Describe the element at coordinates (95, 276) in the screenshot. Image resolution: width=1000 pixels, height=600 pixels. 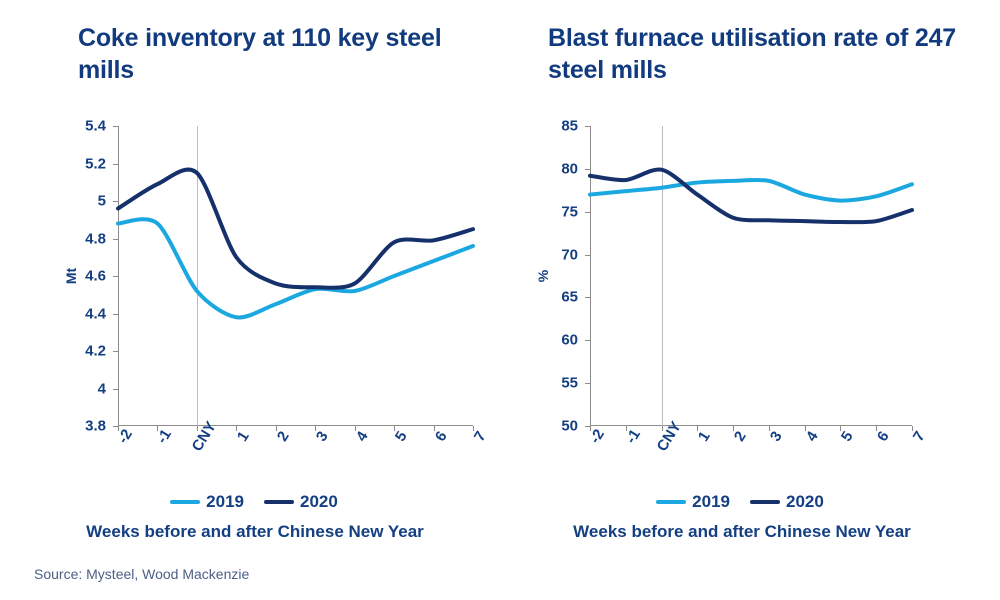
I see `y-axis-tick-label: 4.6` at that location.